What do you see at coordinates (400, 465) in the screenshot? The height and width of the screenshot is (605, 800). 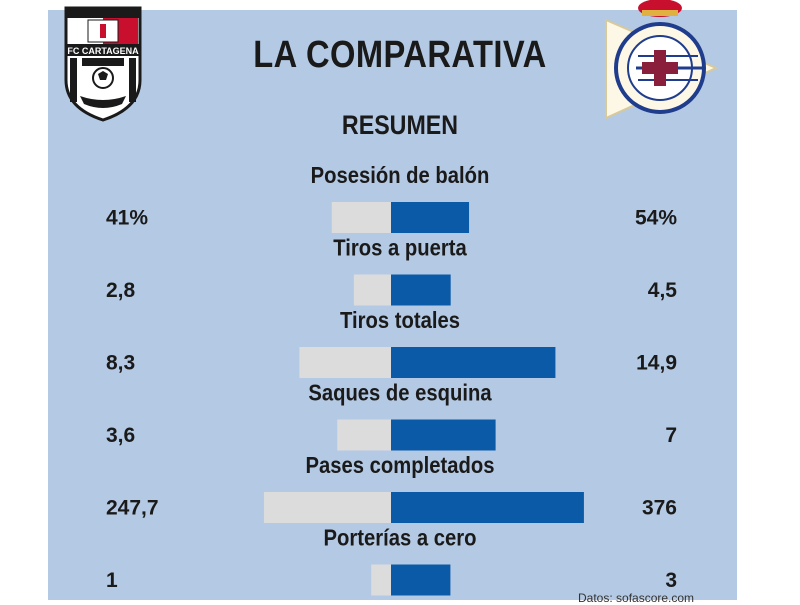 I see `category-label: Pases completados` at bounding box center [400, 465].